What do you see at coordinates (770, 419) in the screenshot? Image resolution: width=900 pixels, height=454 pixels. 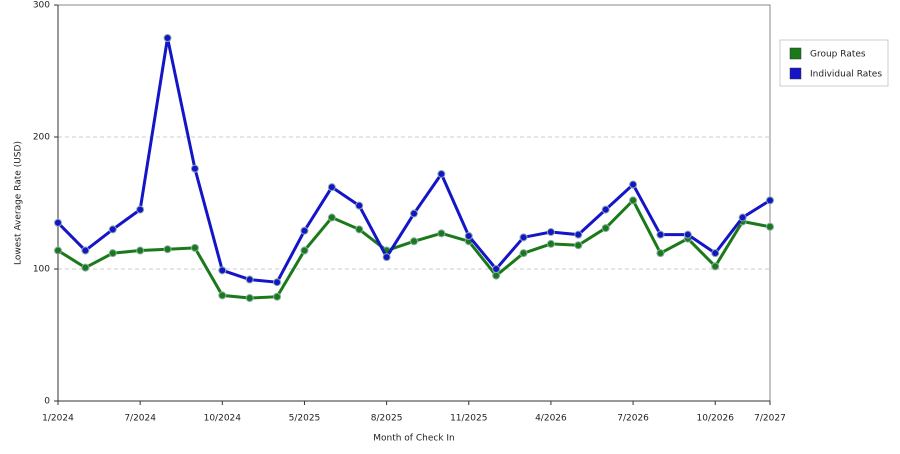 I see `x-tick-label: 7/2027` at bounding box center [770, 419].